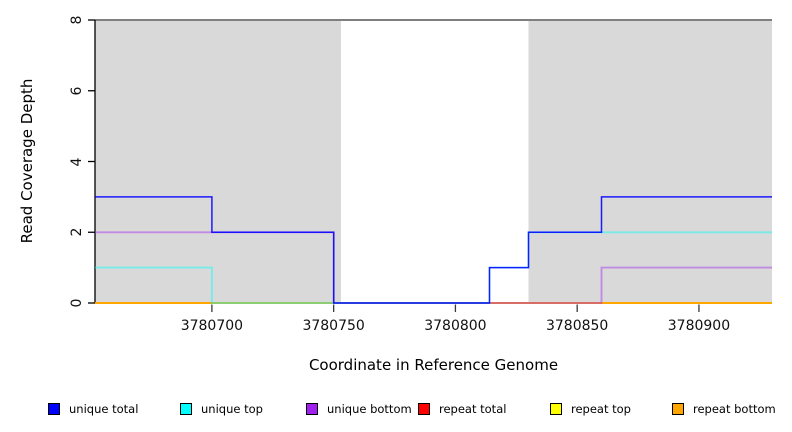 The height and width of the screenshot is (432, 792). I want to click on y-tick-label: 8, so click(77, 20).